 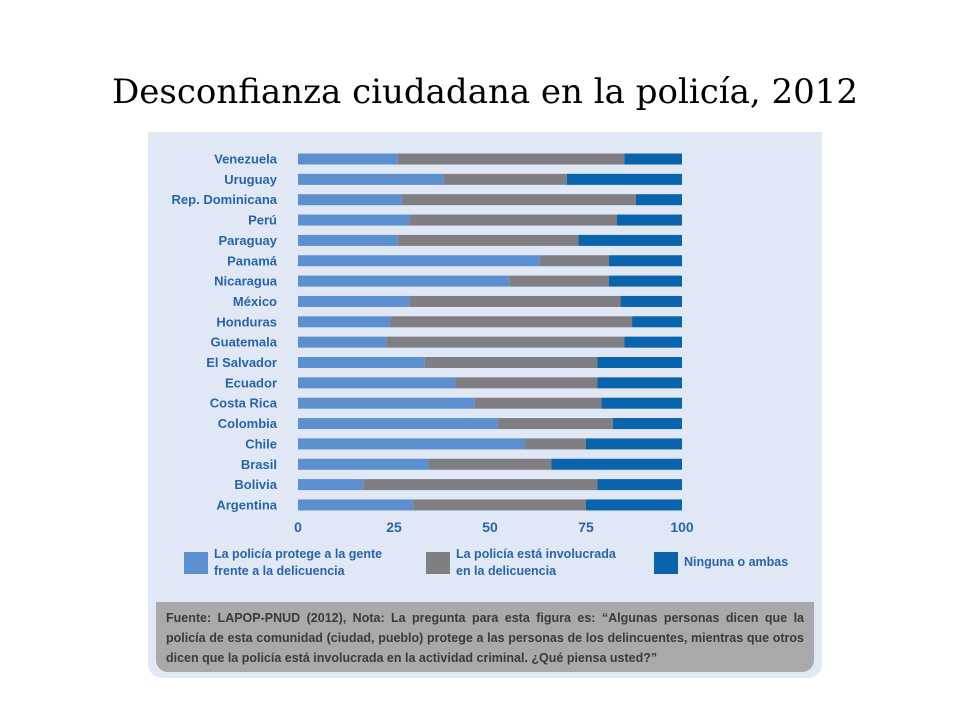 What do you see at coordinates (244, 403) in the screenshot?
I see `category-label-costa-rica: Costa Rica` at bounding box center [244, 403].